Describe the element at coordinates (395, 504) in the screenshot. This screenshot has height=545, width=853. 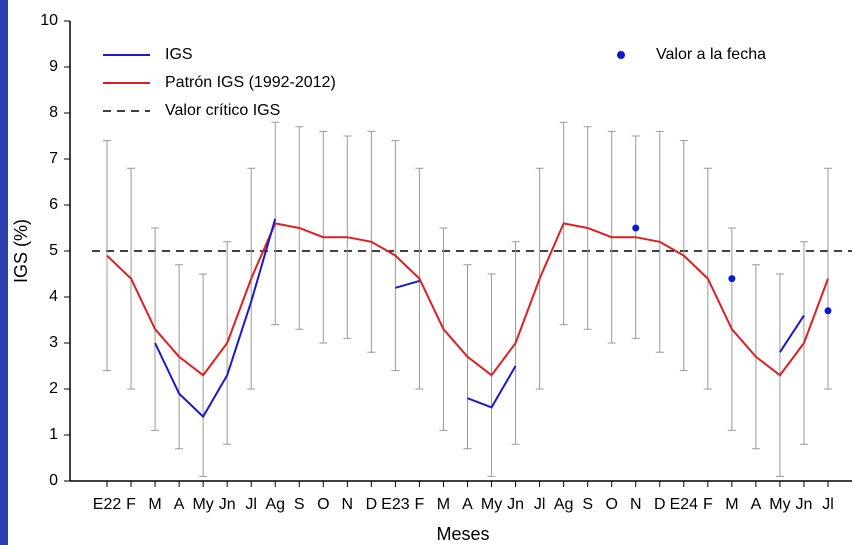
I see `x-tick-label: E23` at that location.